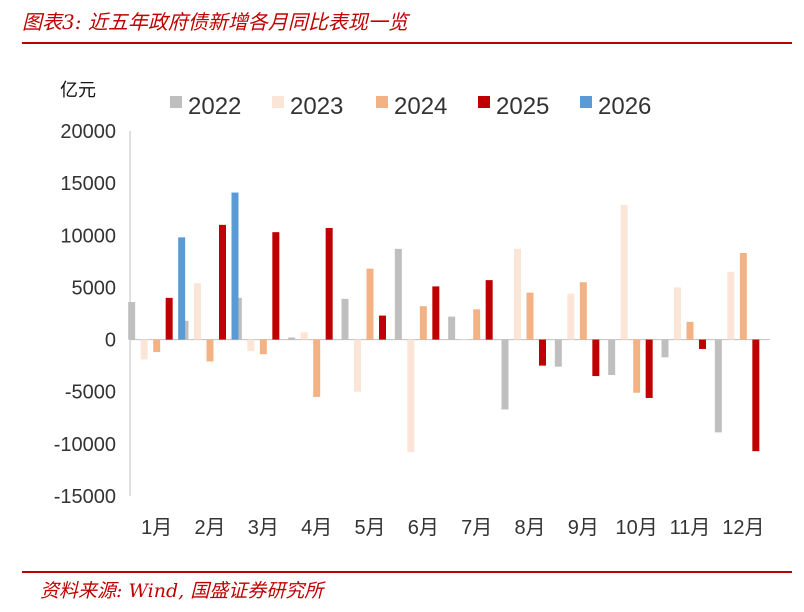  What do you see at coordinates (85, 497) in the screenshot?
I see `y-tick-label: -15000` at bounding box center [85, 497].